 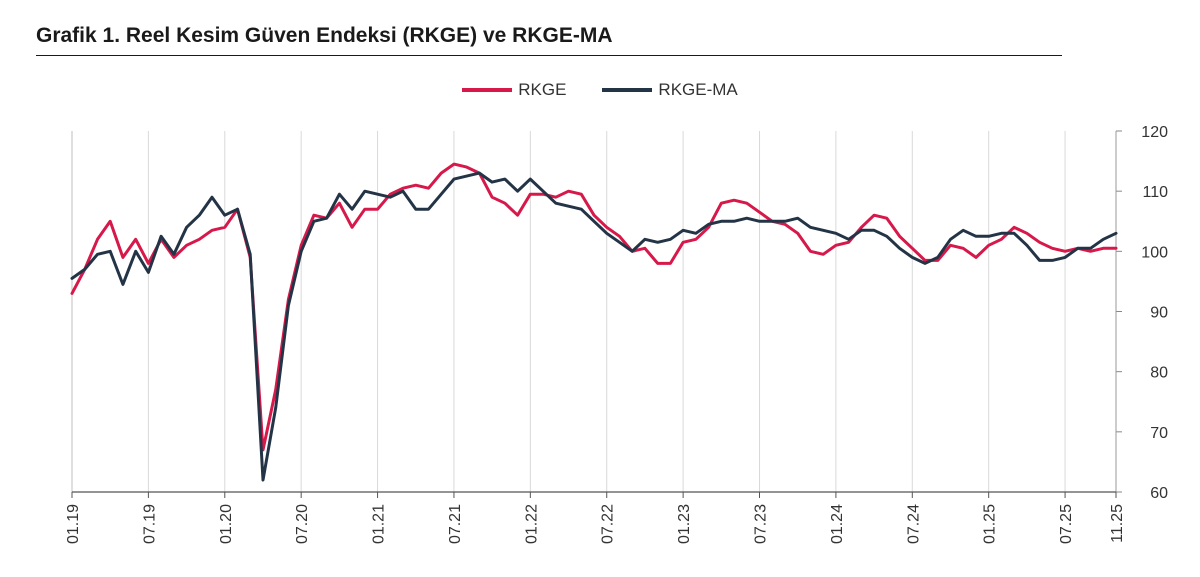 I want to click on y-tick-label: 100, so click(x=1154, y=252).